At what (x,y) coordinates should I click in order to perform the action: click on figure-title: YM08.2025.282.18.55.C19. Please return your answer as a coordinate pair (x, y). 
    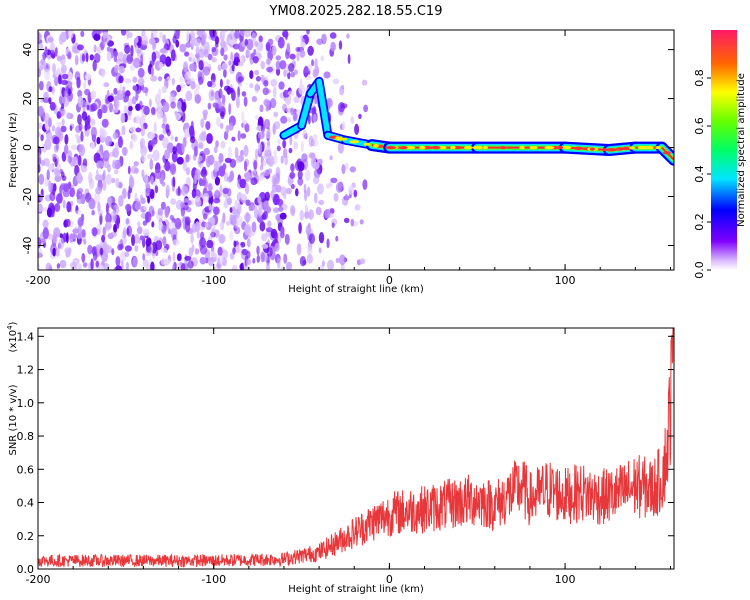
    Looking at the image, I should click on (356, 11).